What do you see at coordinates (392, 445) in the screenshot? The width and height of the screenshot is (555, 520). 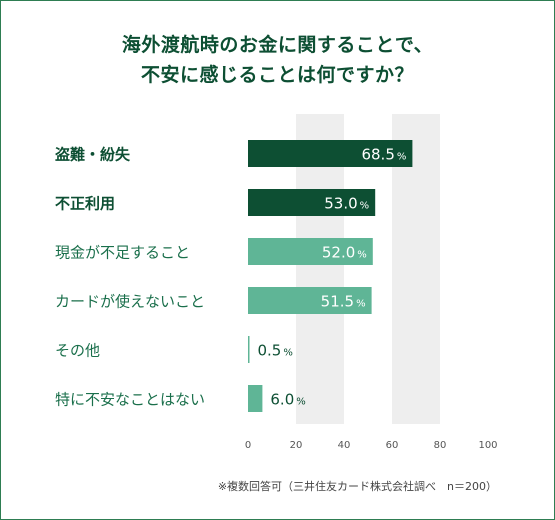 I see `x-tick-label-4: 60` at bounding box center [392, 445].